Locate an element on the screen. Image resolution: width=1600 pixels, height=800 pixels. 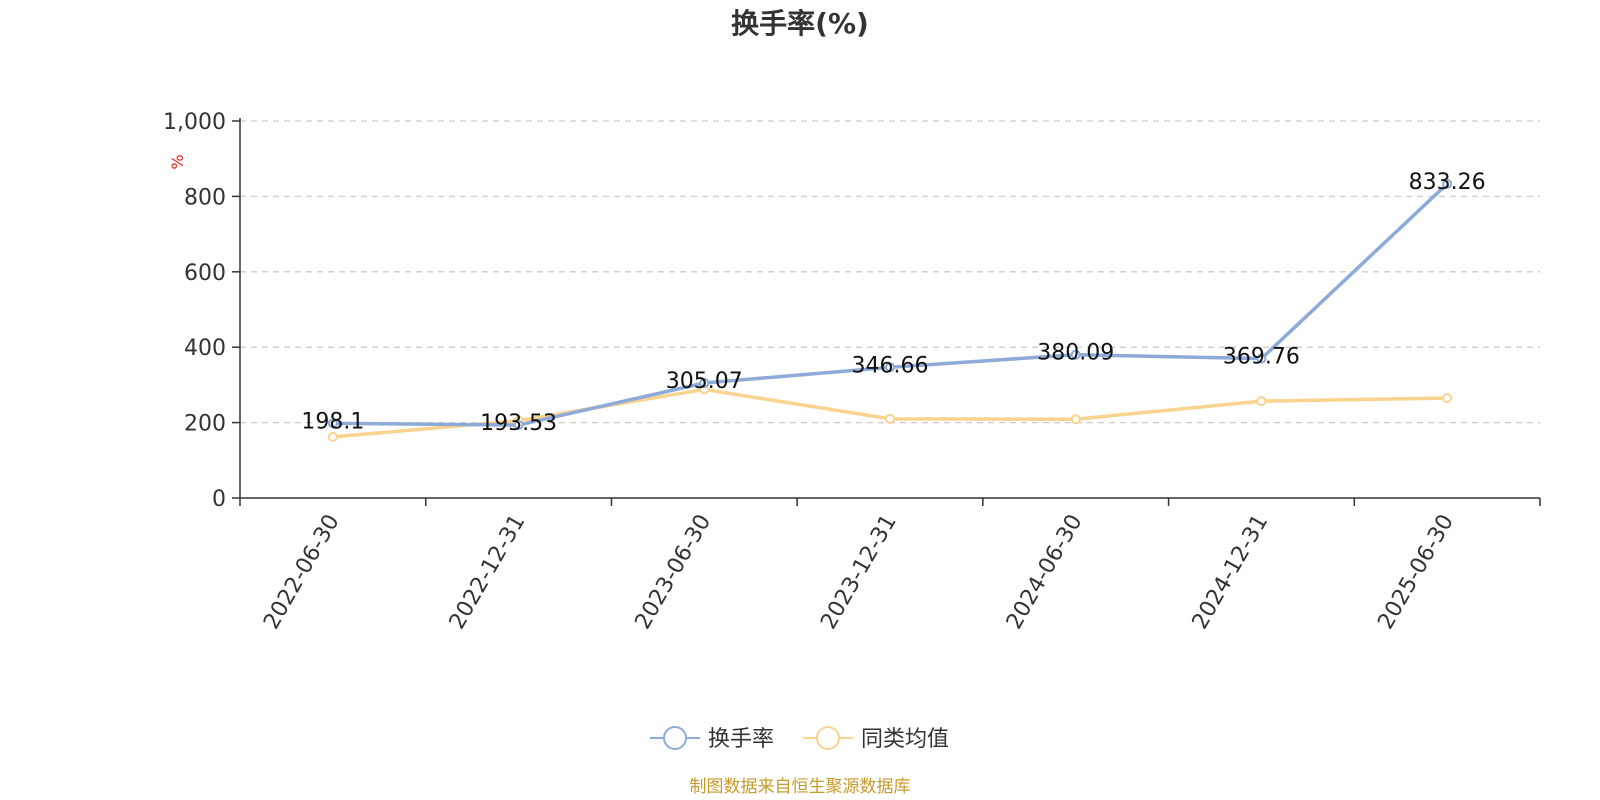
data-label: 369.76 is located at coordinates (1261, 357).